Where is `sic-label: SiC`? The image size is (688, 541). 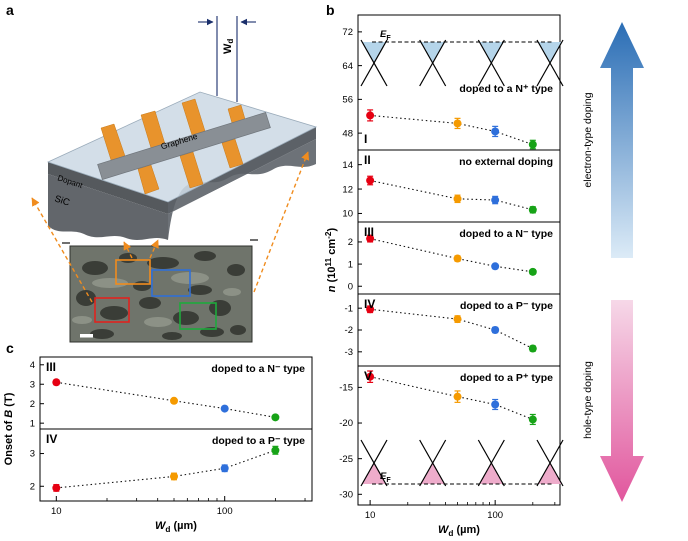
sic-label: SiC is located at coordinates (62, 200).